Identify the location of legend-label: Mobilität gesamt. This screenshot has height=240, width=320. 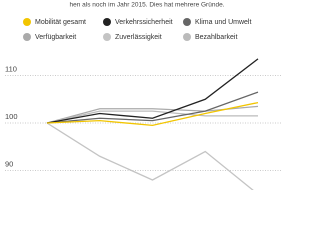
(60, 22).